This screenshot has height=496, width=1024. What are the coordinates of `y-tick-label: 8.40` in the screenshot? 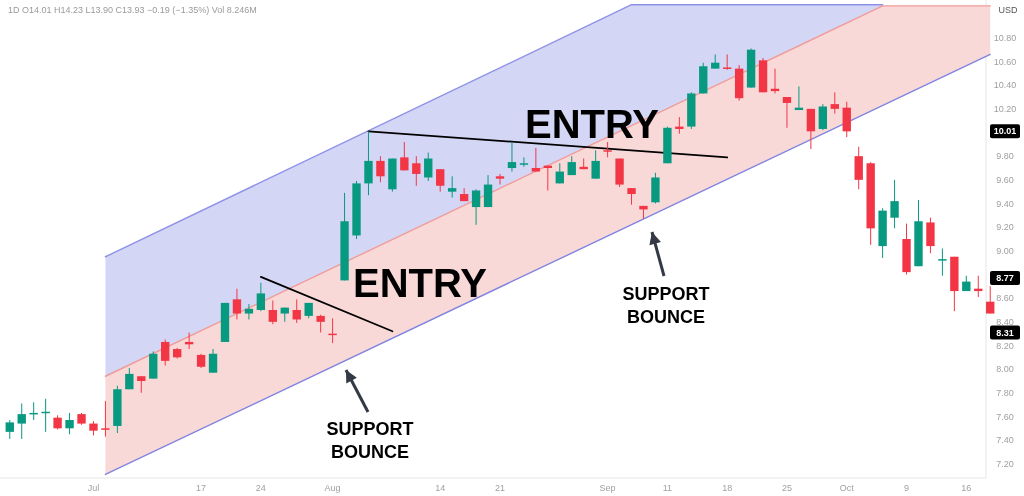 It's located at (1005, 321).